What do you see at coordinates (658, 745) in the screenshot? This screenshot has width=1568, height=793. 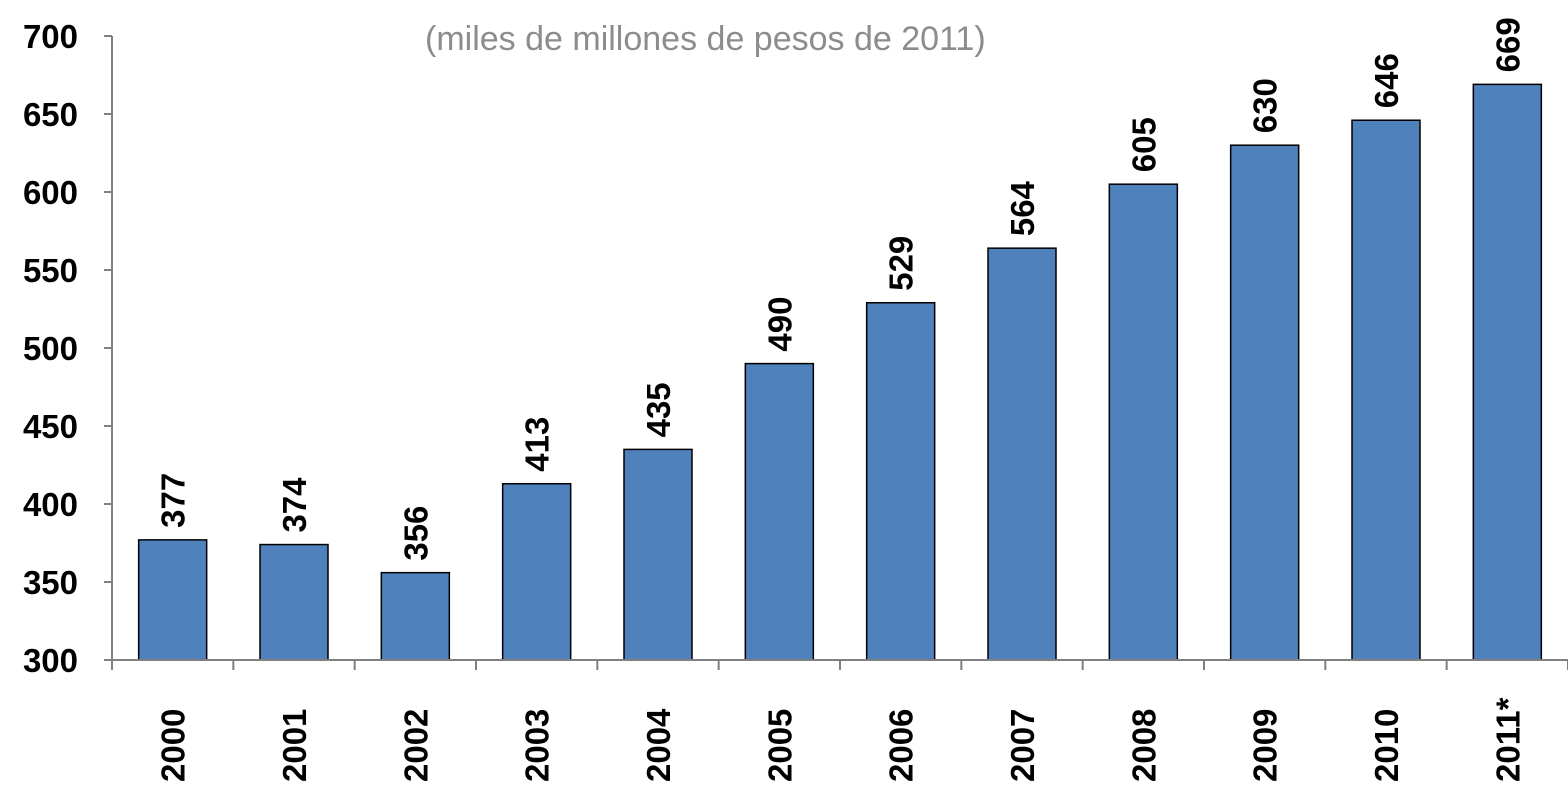 I see `x-tick-label: 2004` at bounding box center [658, 745].